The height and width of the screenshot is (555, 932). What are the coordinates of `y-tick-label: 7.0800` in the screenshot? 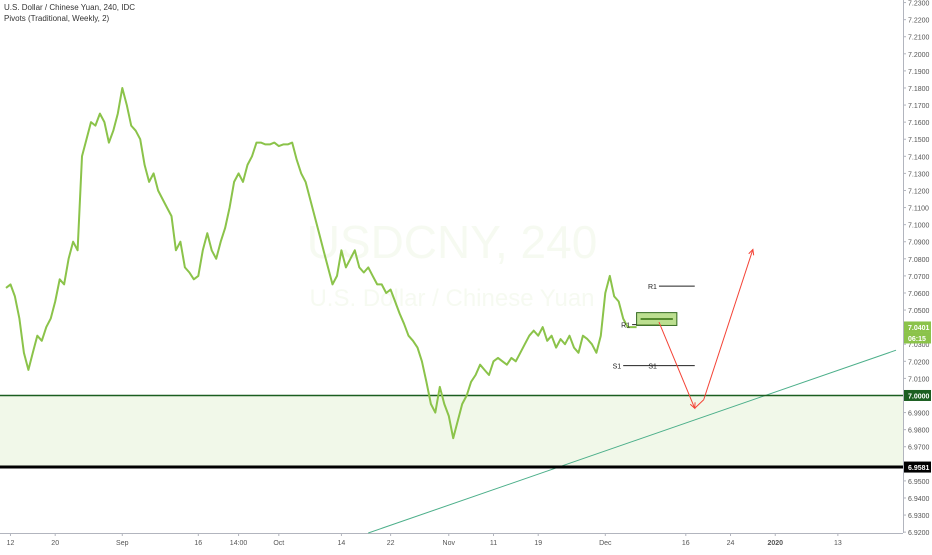 It's located at (919, 260).